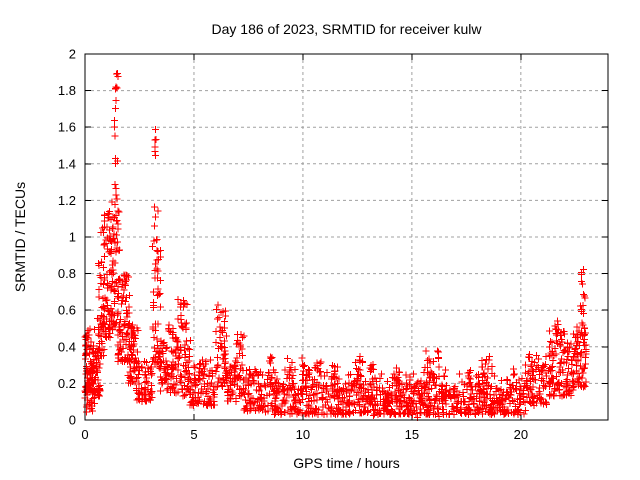 The width and height of the screenshot is (640, 480). Describe the element at coordinates (72, 54) in the screenshot. I see `y-tick-label: 2` at that location.